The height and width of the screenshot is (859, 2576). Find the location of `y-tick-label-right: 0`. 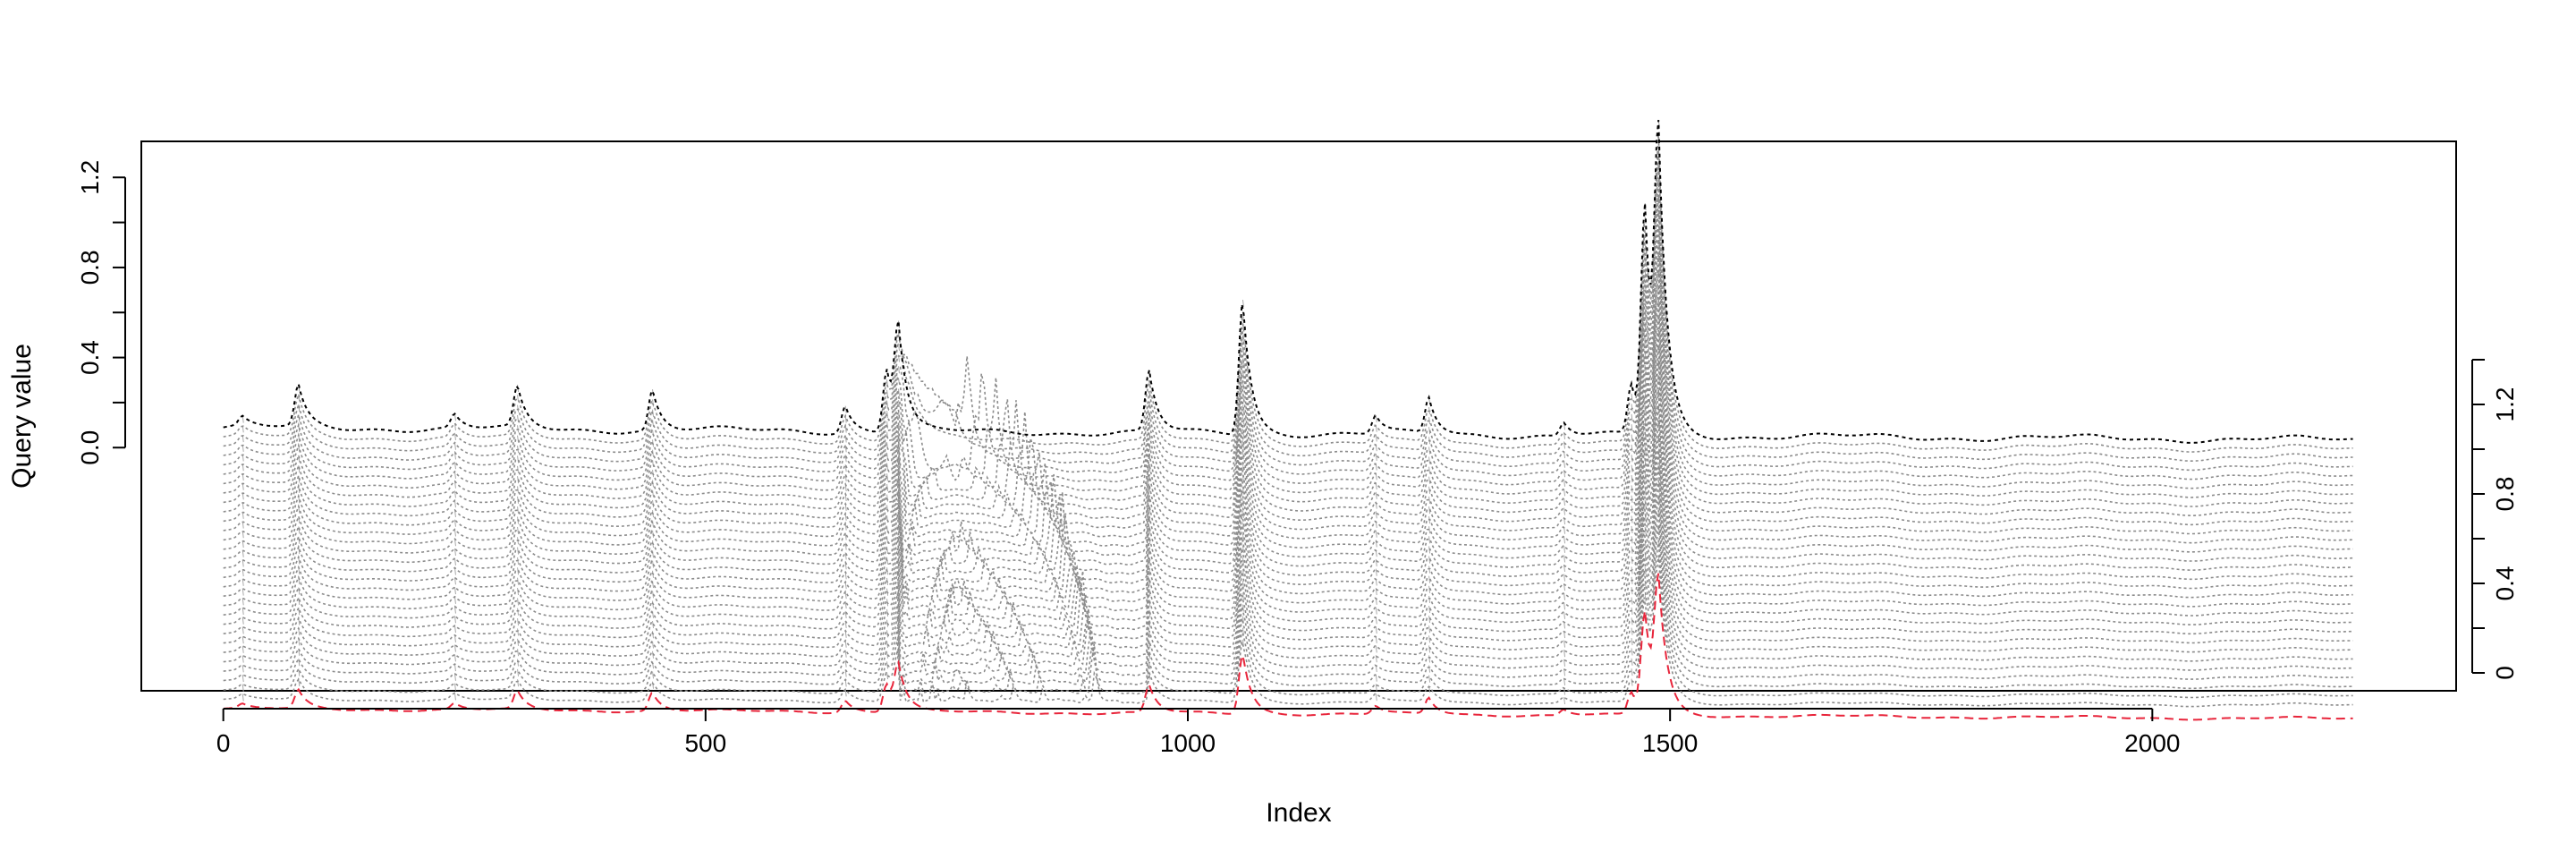

y-tick-label-right: 0 is located at coordinates (2505, 673).